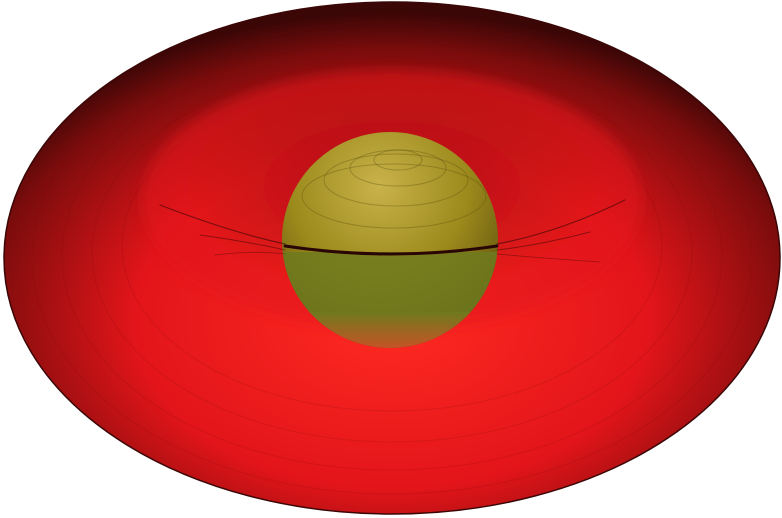 This screenshot has width=782, height=518. Describe the element at coordinates (390, 285) in the screenshot. I see `sphere-equator-band` at that location.